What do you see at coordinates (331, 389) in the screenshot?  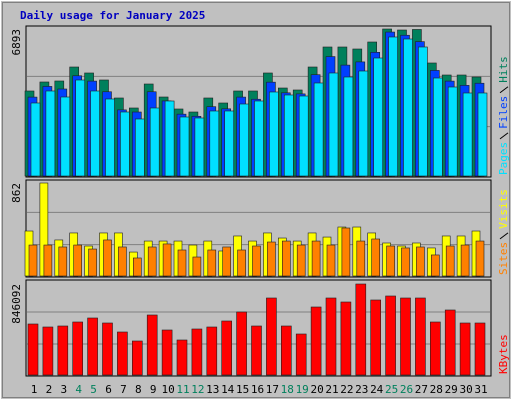 I see `x-tick-label: 21` at bounding box center [331, 389].